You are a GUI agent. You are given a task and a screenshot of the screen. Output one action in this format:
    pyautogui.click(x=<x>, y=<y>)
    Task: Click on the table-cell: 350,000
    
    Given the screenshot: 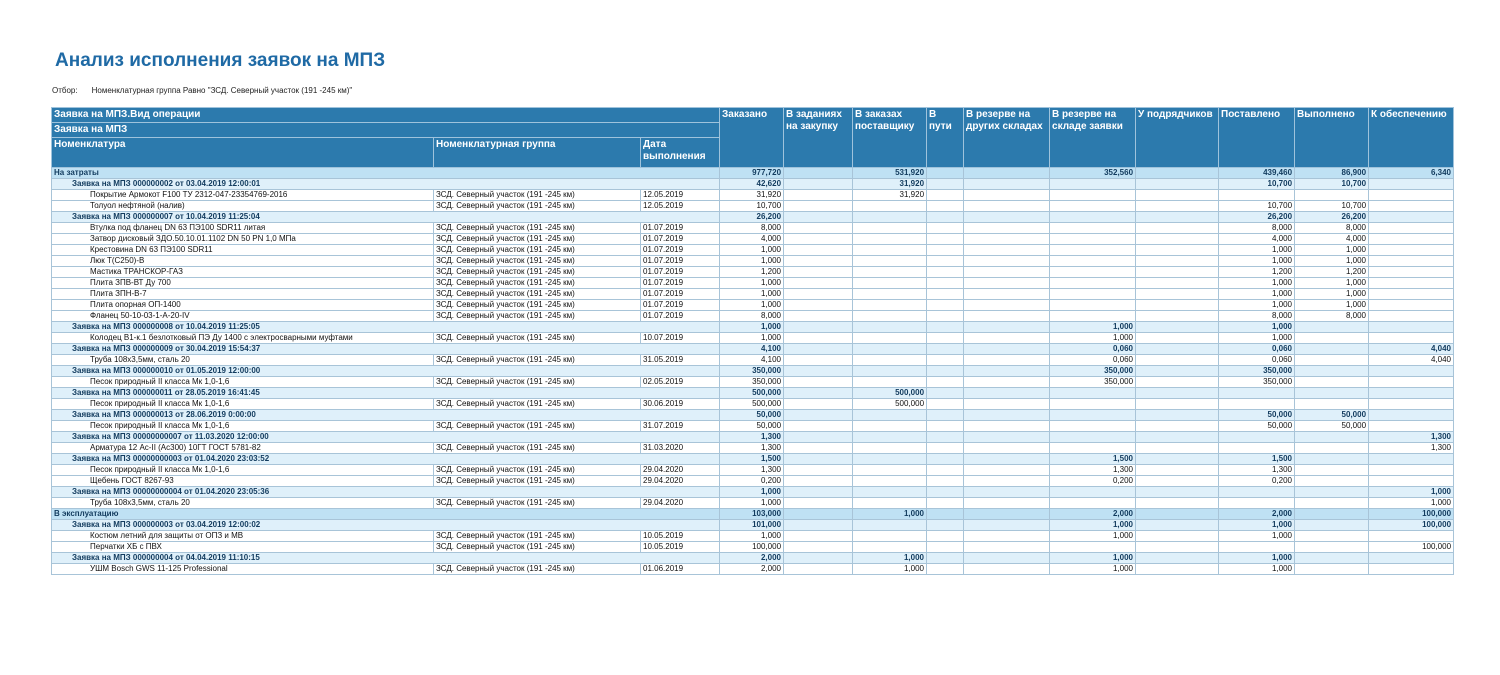 What is the action you would take?
    pyautogui.click(x=1093, y=371)
    